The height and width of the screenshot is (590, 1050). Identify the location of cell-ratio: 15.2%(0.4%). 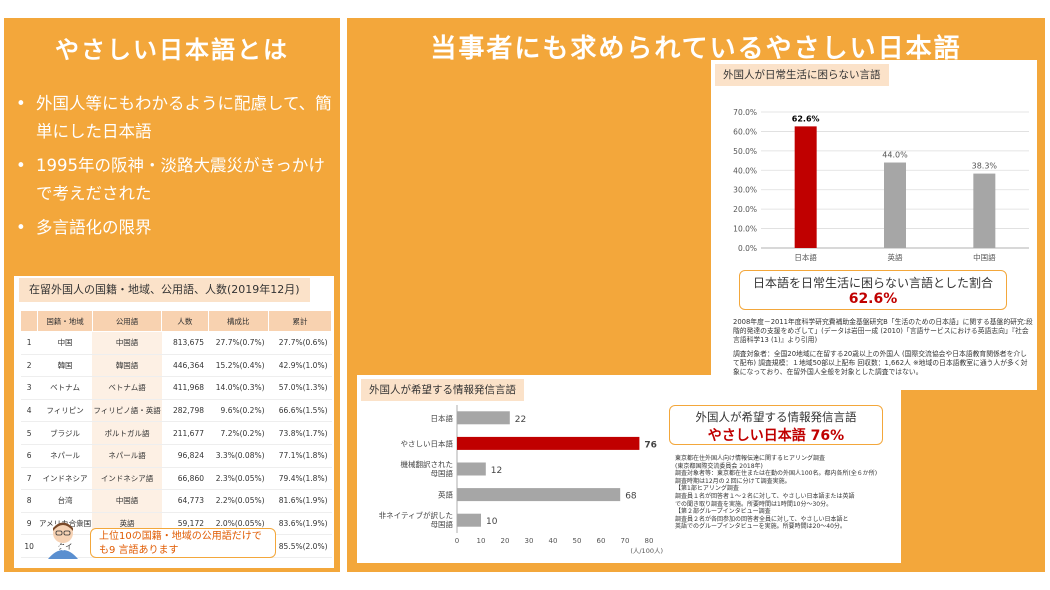
(238, 366).